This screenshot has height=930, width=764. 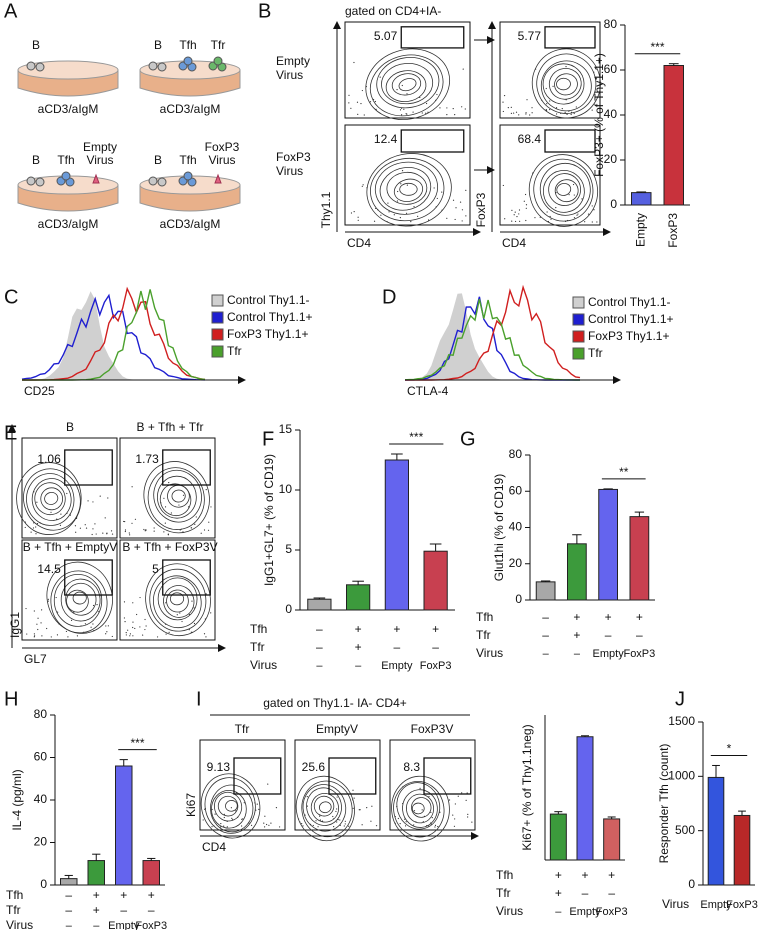 I want to click on panel-letter: E, so click(x=10, y=433).